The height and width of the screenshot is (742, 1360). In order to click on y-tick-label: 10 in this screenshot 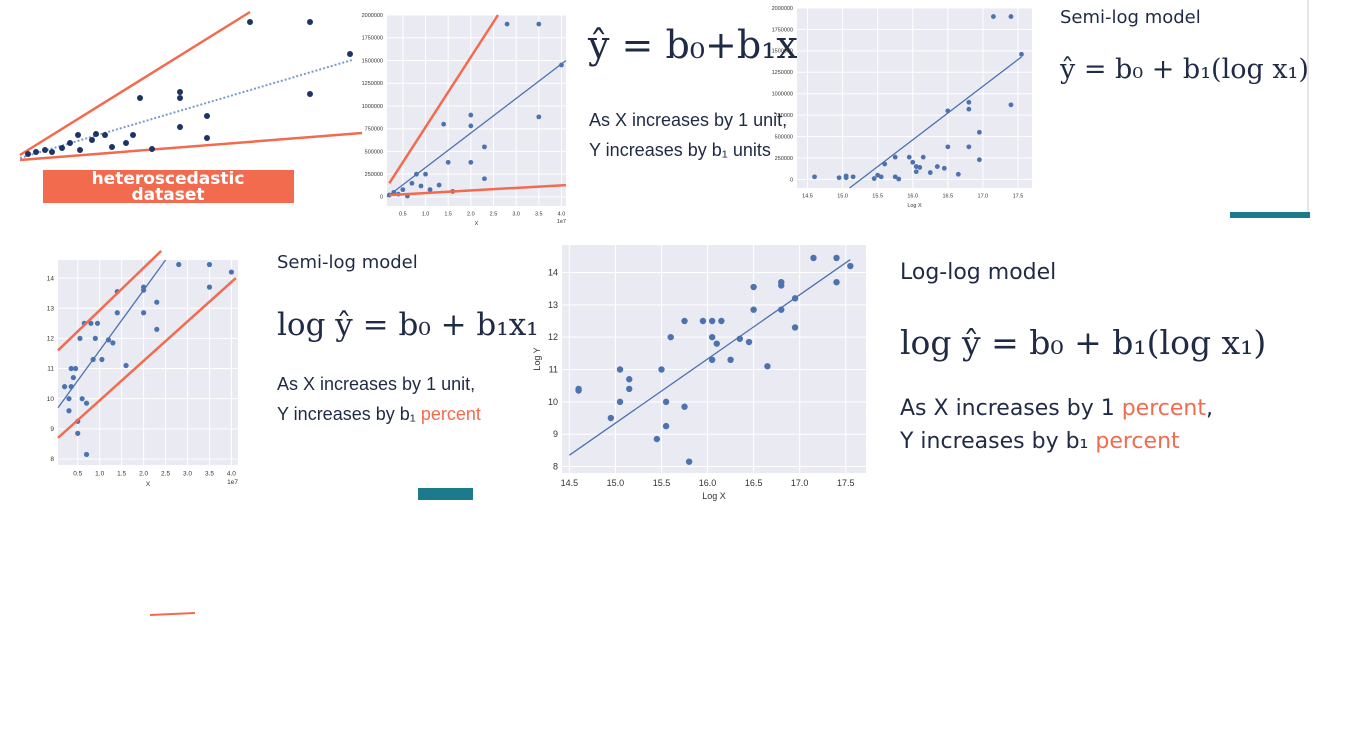, I will do `click(51, 399)`.